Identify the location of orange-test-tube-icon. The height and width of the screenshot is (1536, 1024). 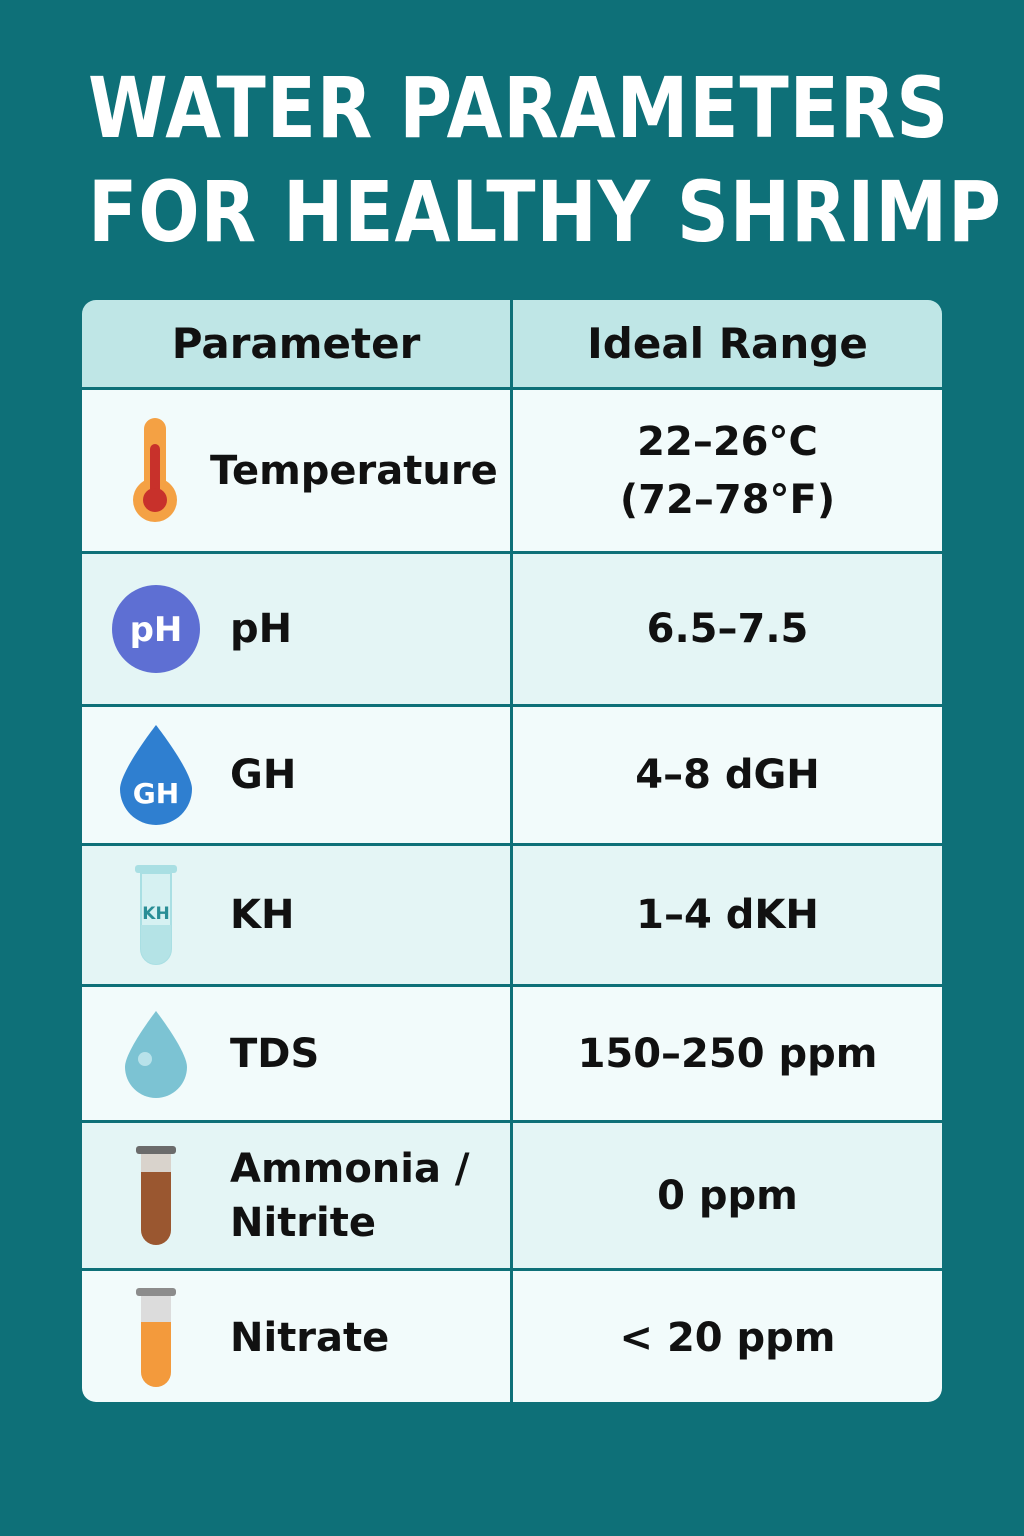
(156, 1337).